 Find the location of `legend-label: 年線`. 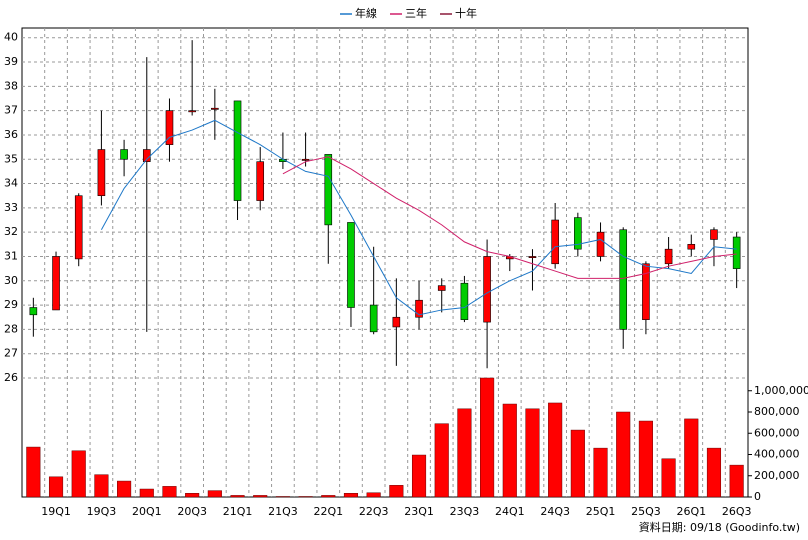

legend-label: 年線 is located at coordinates (366, 13).